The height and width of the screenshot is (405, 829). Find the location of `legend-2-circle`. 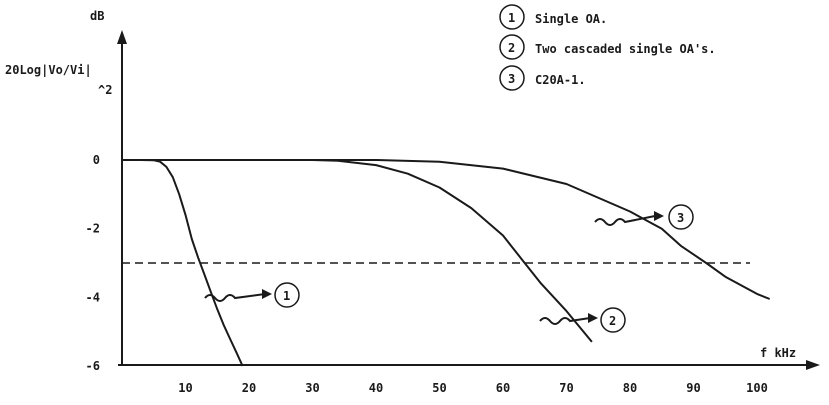

legend-2-circle is located at coordinates (512, 47).